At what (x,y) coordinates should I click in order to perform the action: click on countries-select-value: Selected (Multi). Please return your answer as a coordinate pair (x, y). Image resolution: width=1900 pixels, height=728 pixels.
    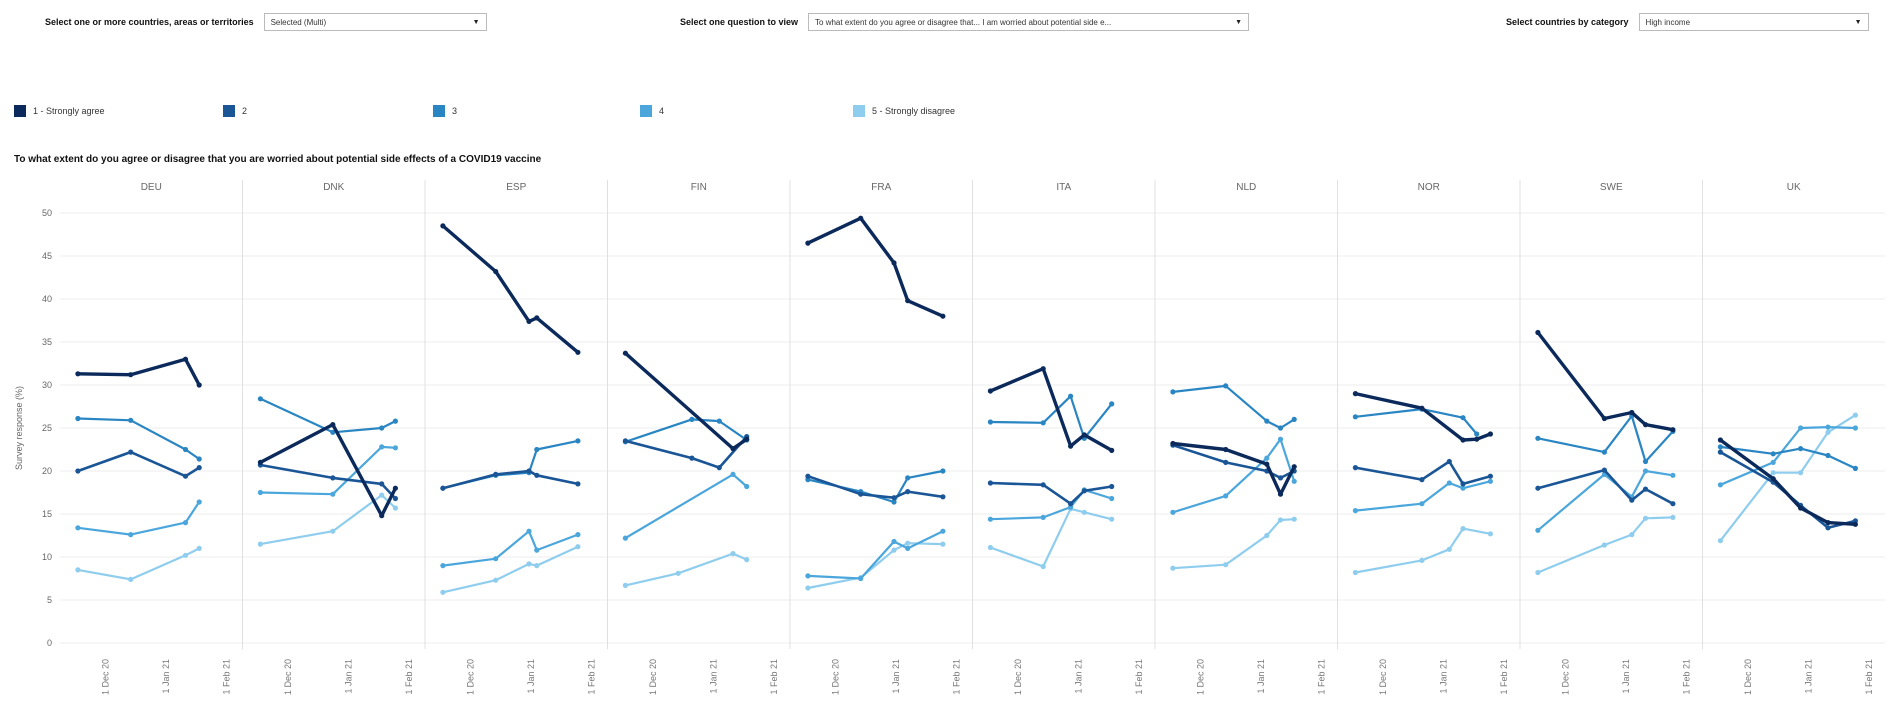
    Looking at the image, I should click on (298, 22).